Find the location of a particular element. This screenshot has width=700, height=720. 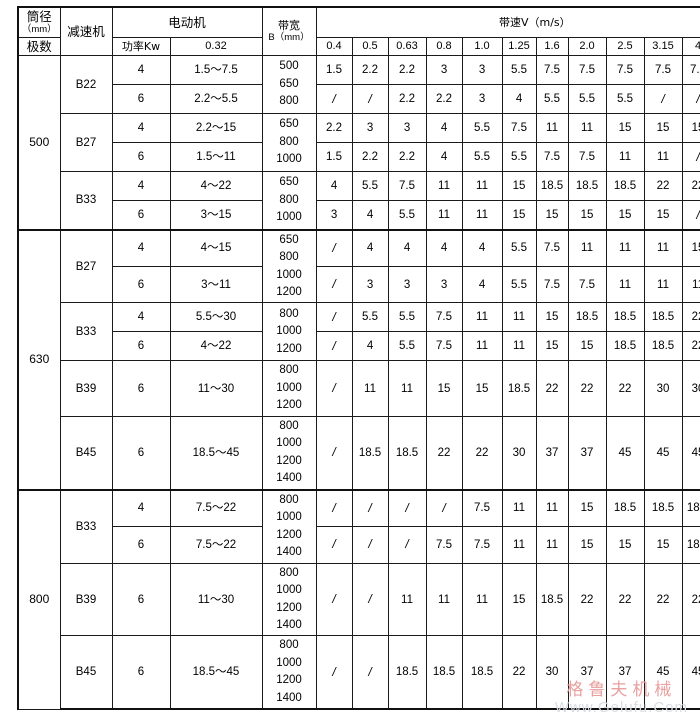

motor-power-range-cell: 5.5～30 is located at coordinates (216, 317).